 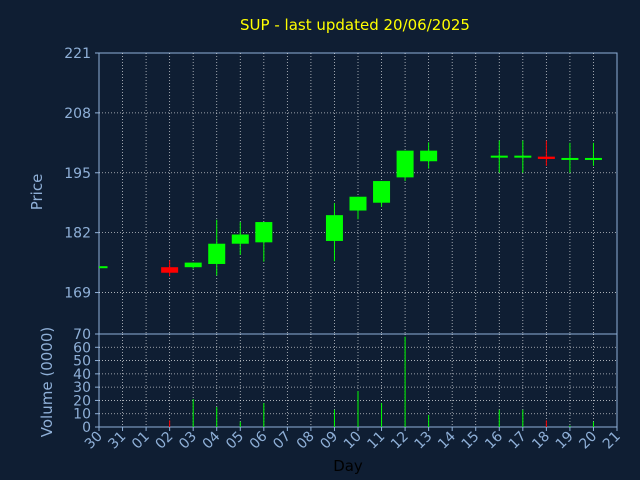 What do you see at coordinates (235, 441) in the screenshot?
I see `x-tick-label: 05` at bounding box center [235, 441].